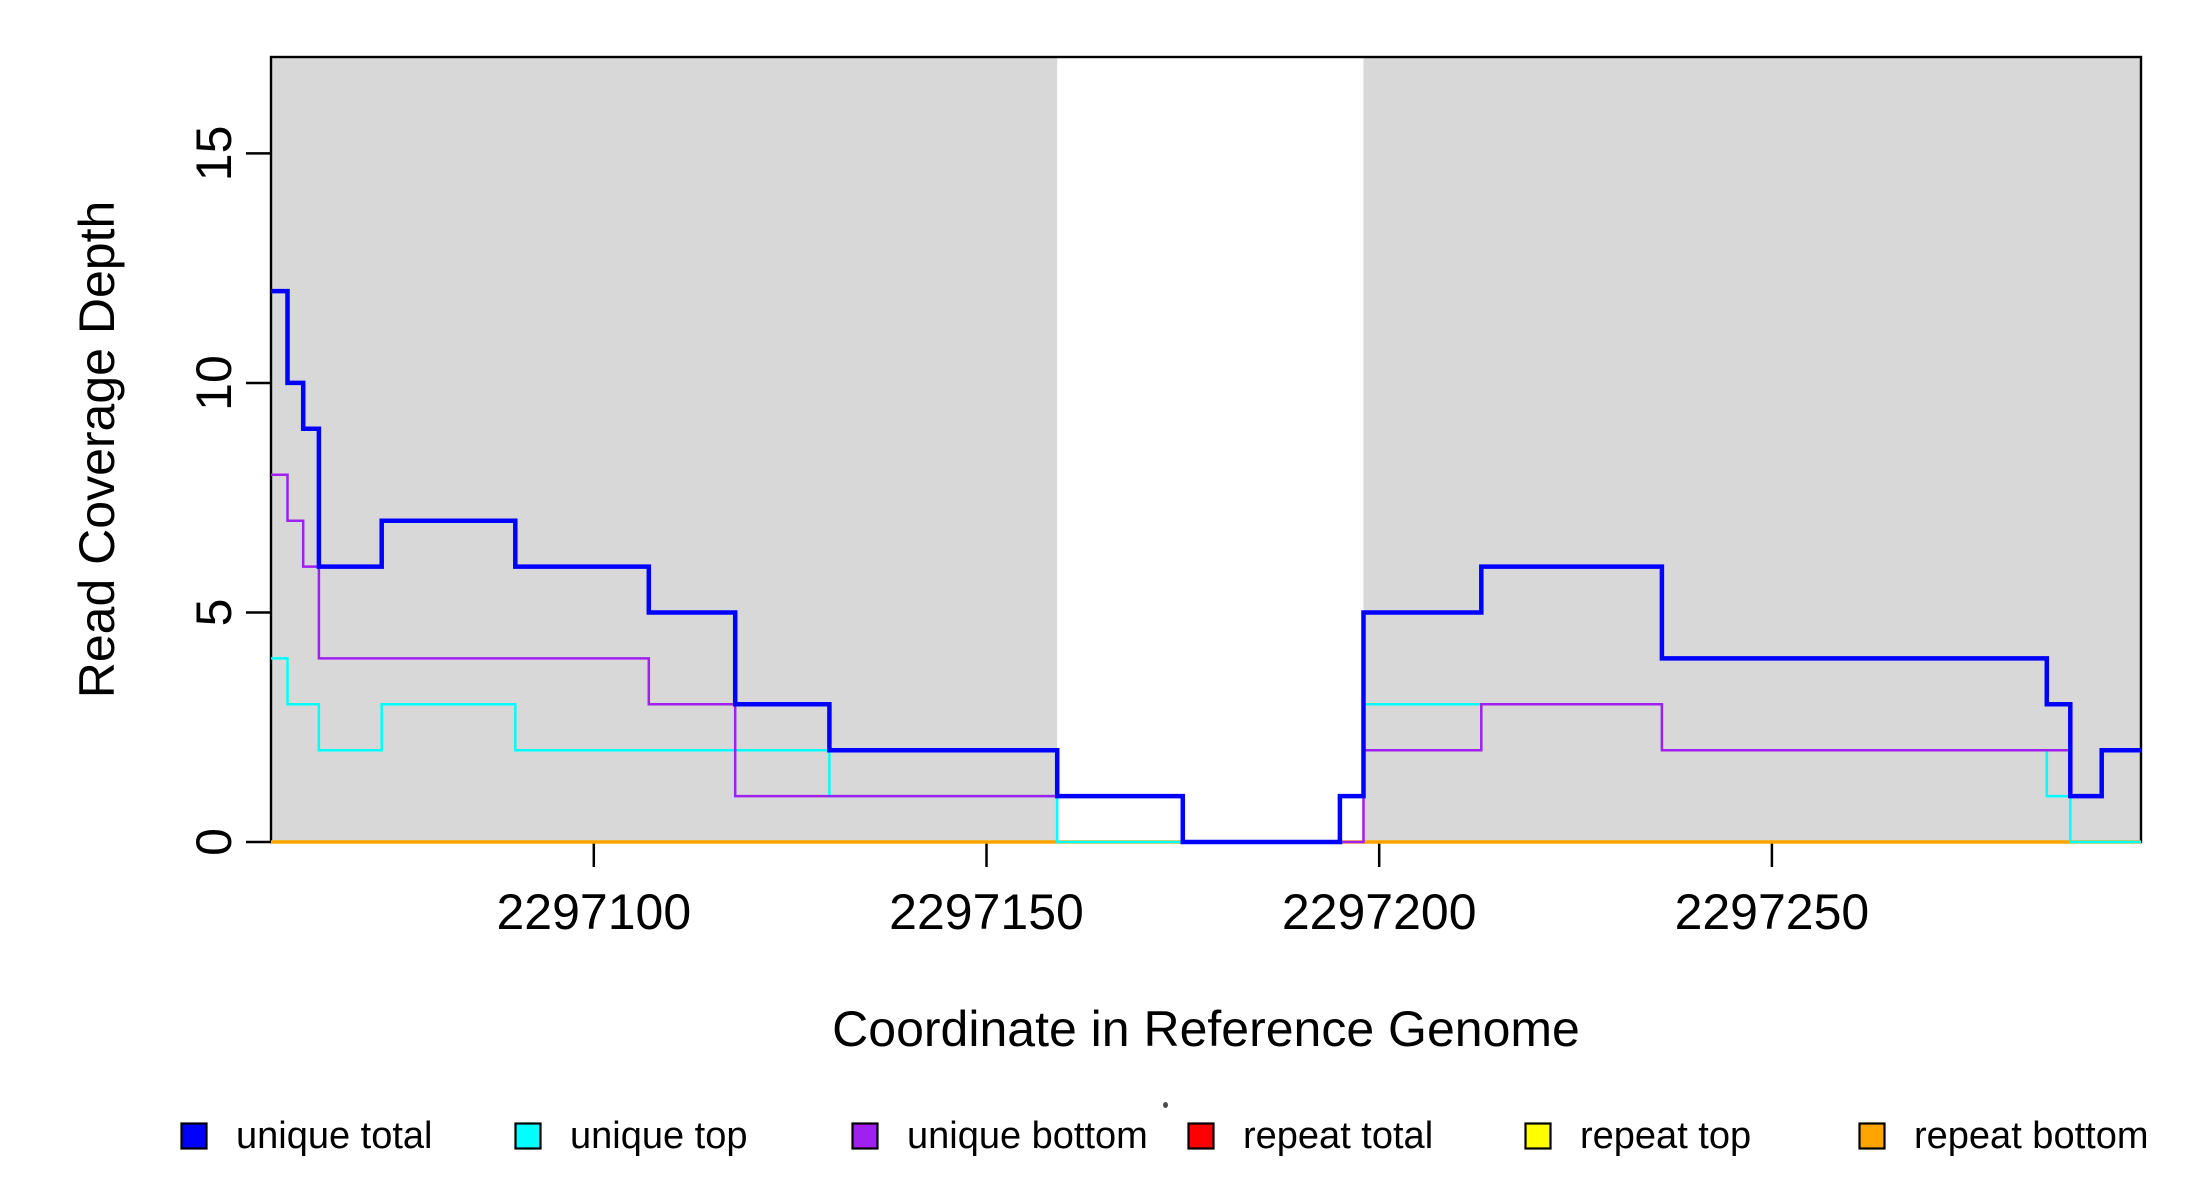 The image size is (2200, 1200). I want to click on legend-swatch-repeat-bottom, so click(1872, 1136).